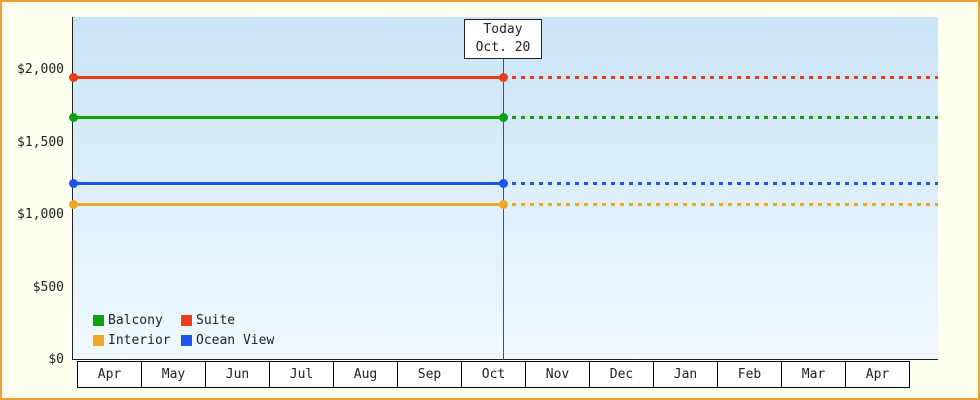 The width and height of the screenshot is (980, 400). I want to click on legend-item-suite: Suite, so click(227, 320).